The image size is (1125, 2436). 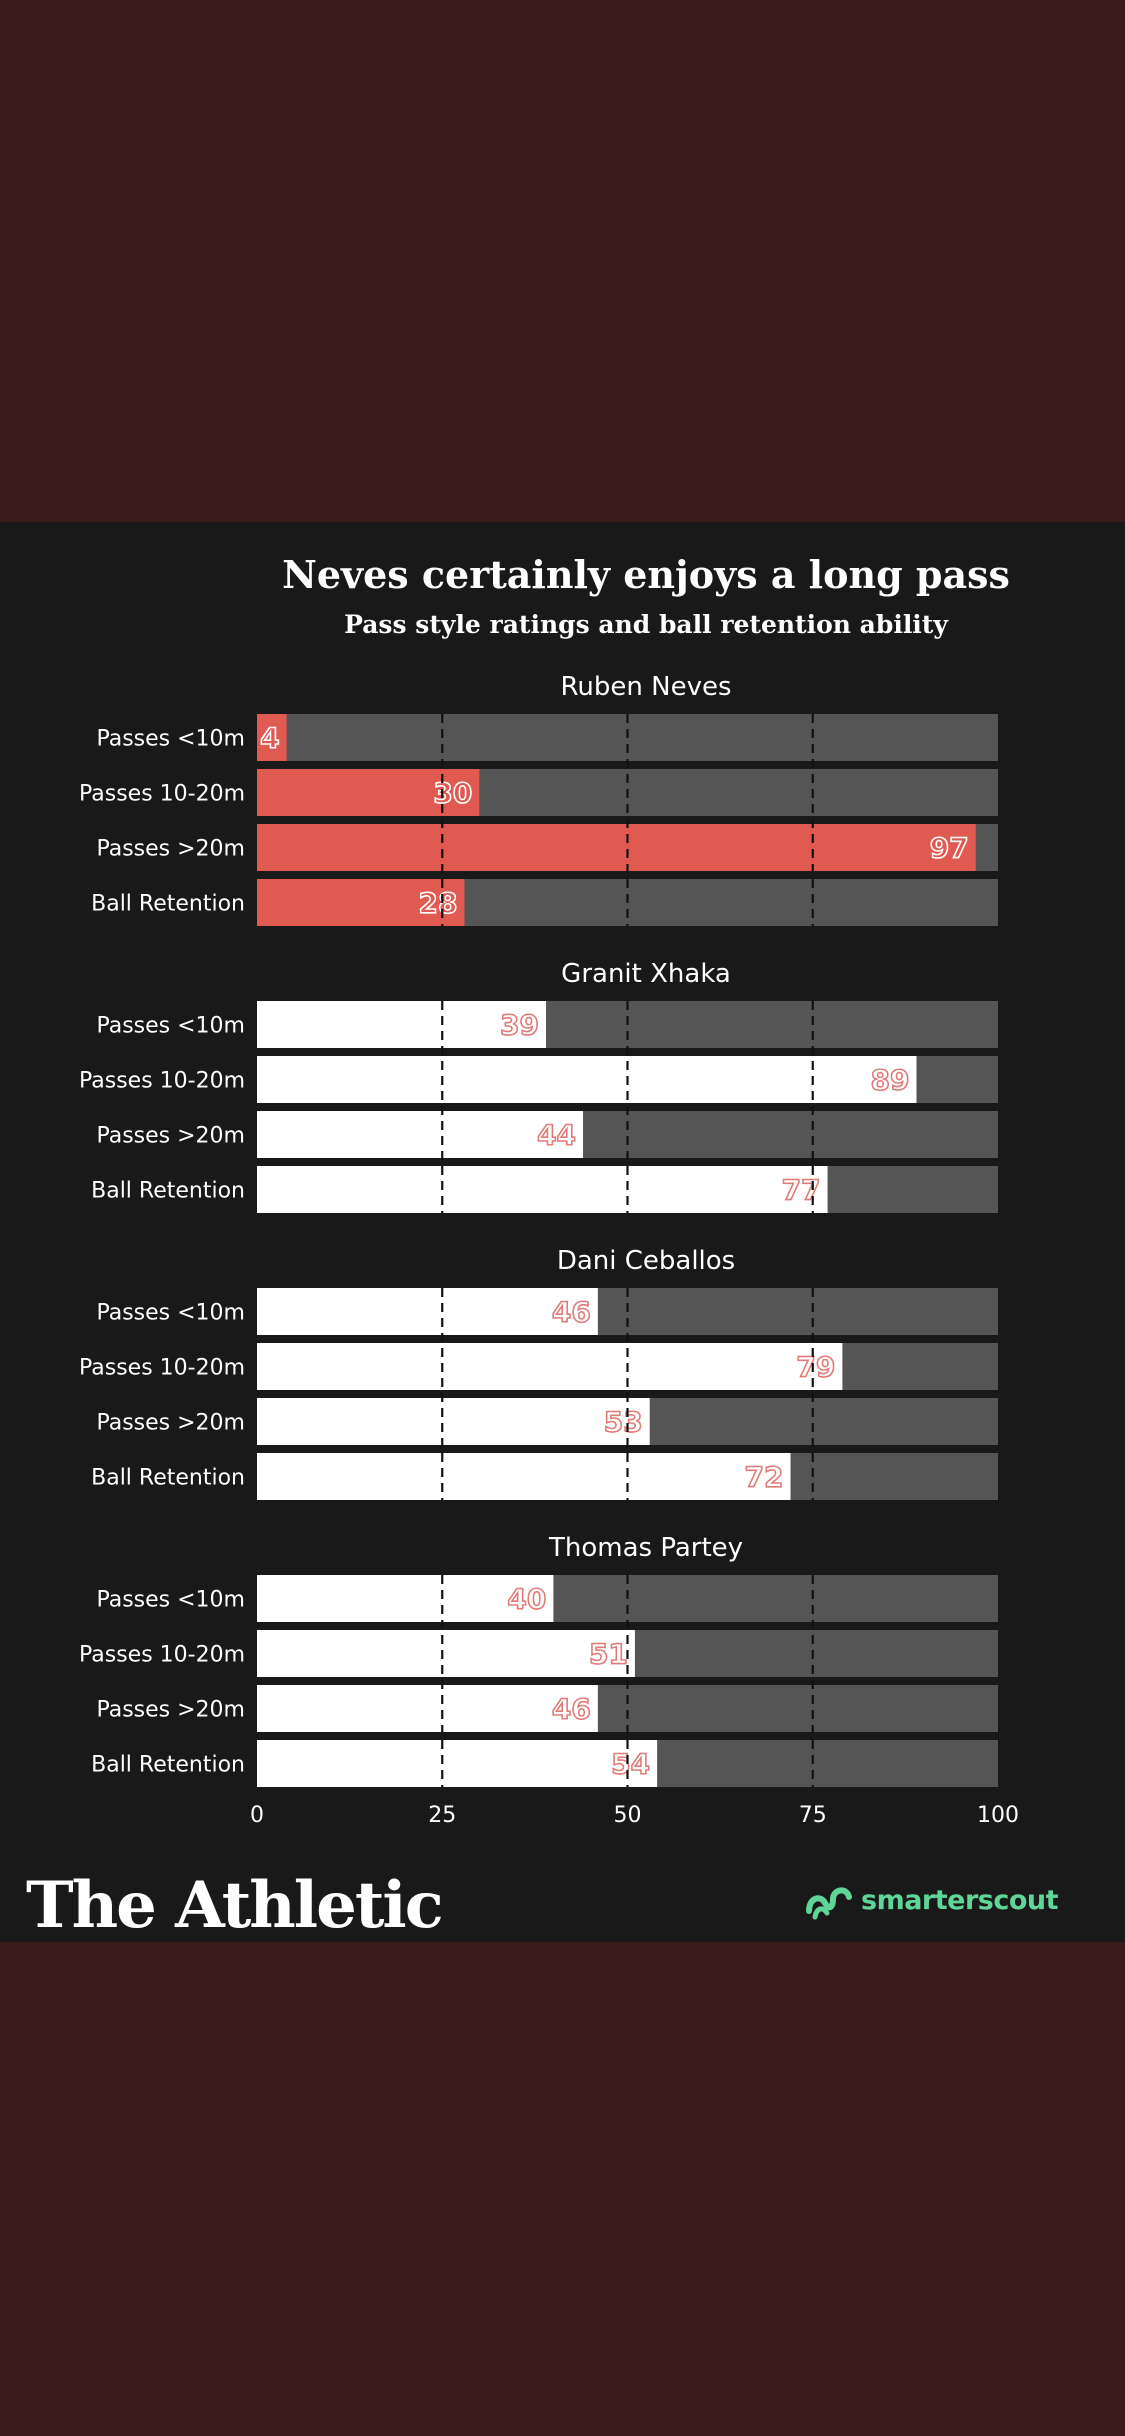 I want to click on data-label: 79, so click(x=815, y=1367).